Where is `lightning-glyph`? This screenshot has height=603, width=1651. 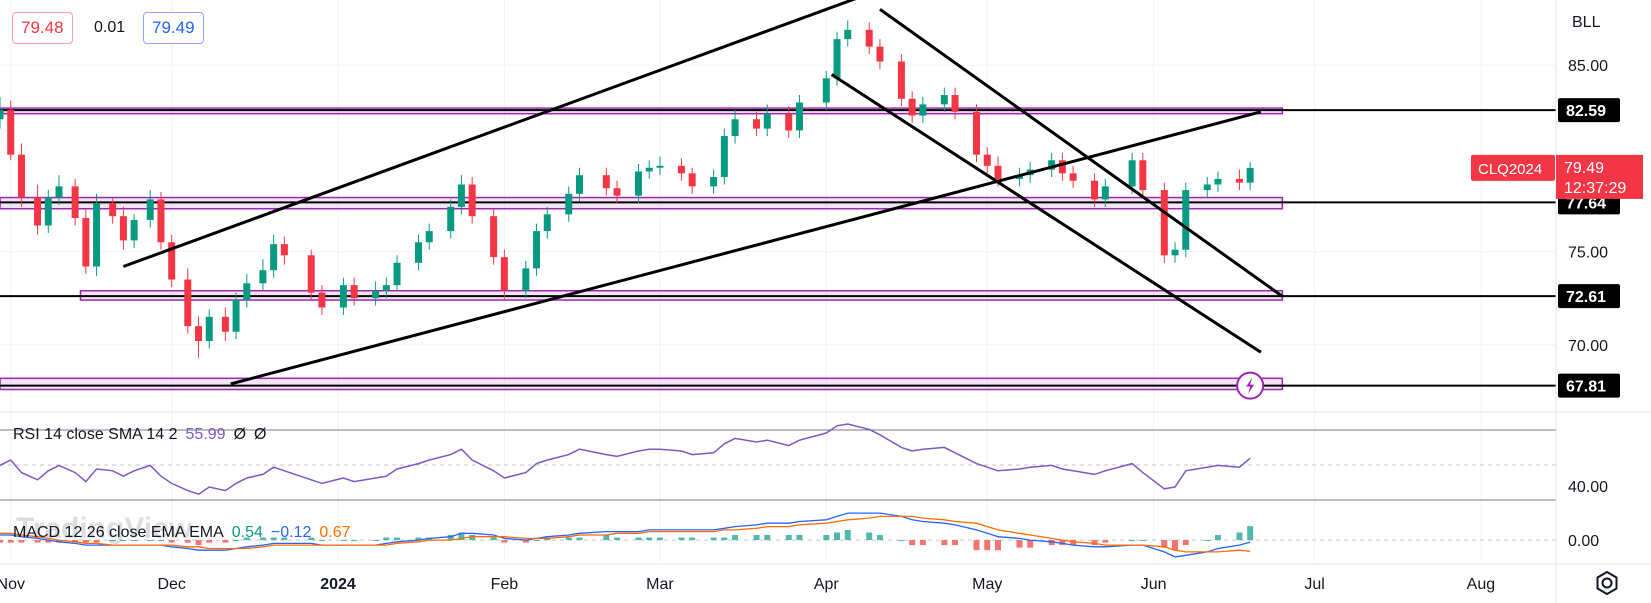 lightning-glyph is located at coordinates (1250, 385).